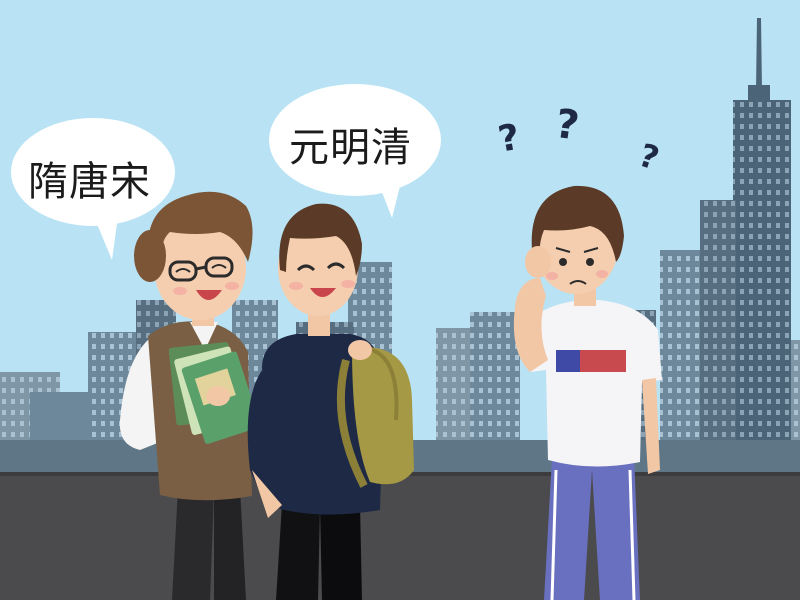 The width and height of the screenshot is (800, 600). What do you see at coordinates (89, 182) in the screenshot?
I see `speech-text-left: 隋唐宋` at bounding box center [89, 182].